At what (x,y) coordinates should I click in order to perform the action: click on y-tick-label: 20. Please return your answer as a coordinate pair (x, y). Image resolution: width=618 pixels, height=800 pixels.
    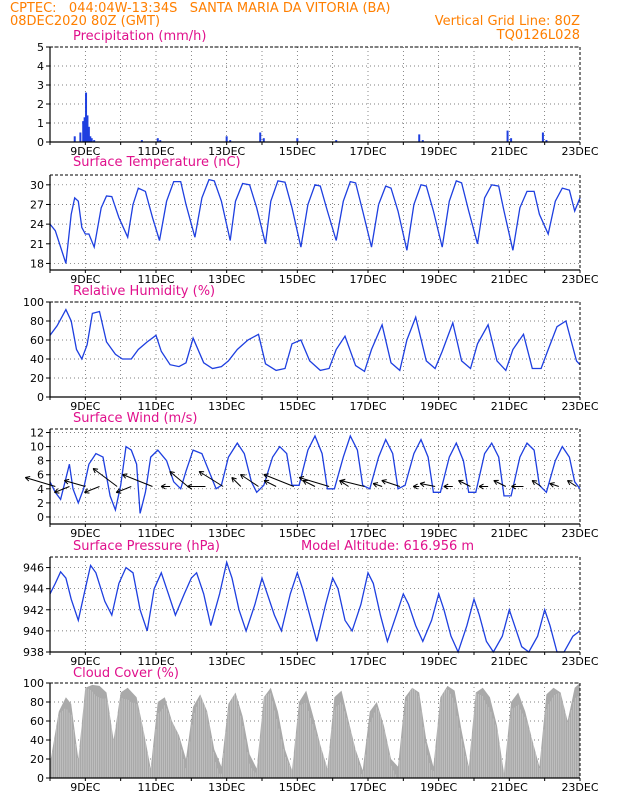
    Looking at the image, I should click on (37, 378).